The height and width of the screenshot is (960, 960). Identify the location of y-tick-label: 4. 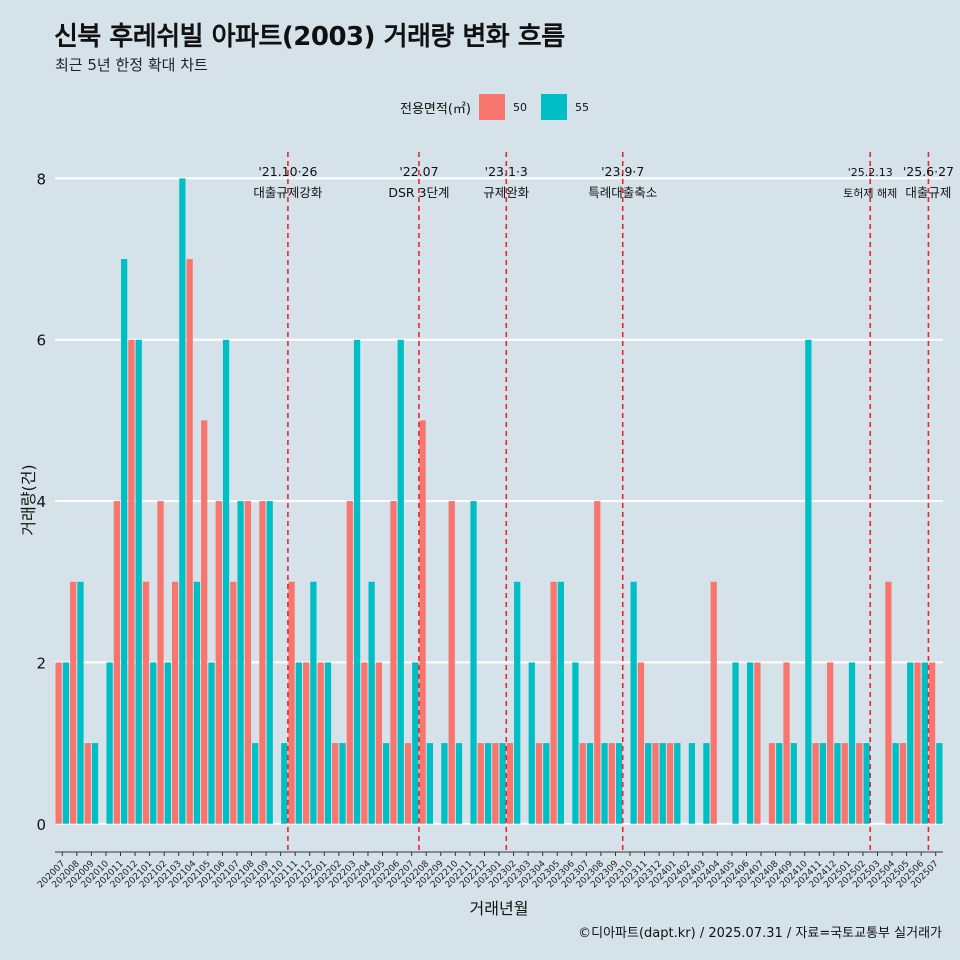
(41, 502).